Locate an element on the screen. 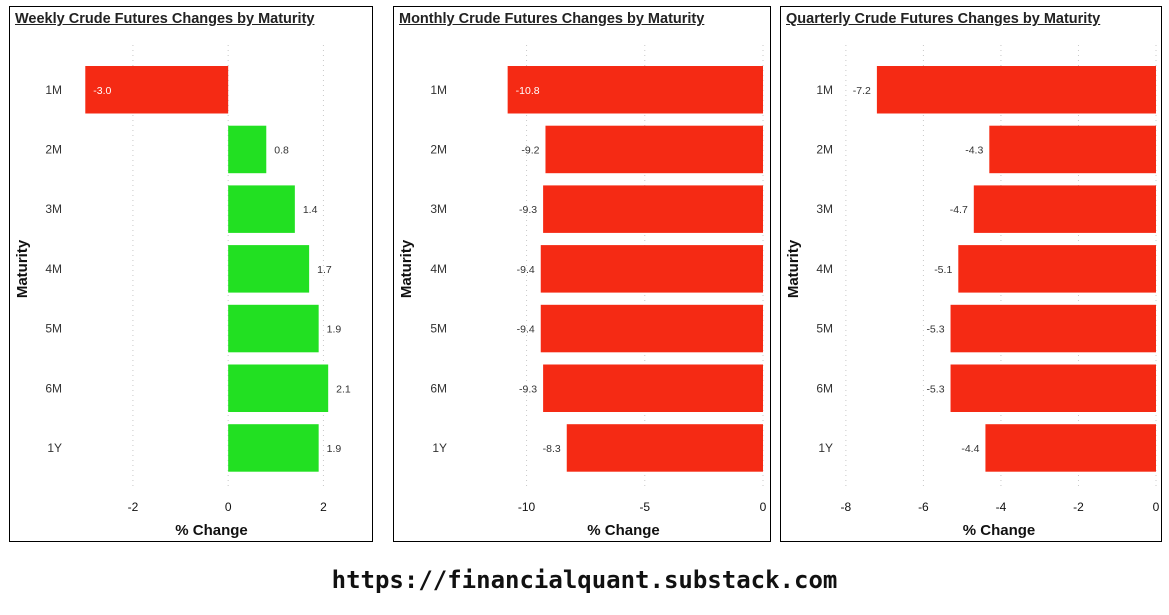 The width and height of the screenshot is (1169, 615). value-label: -9.2 is located at coordinates (530, 150).